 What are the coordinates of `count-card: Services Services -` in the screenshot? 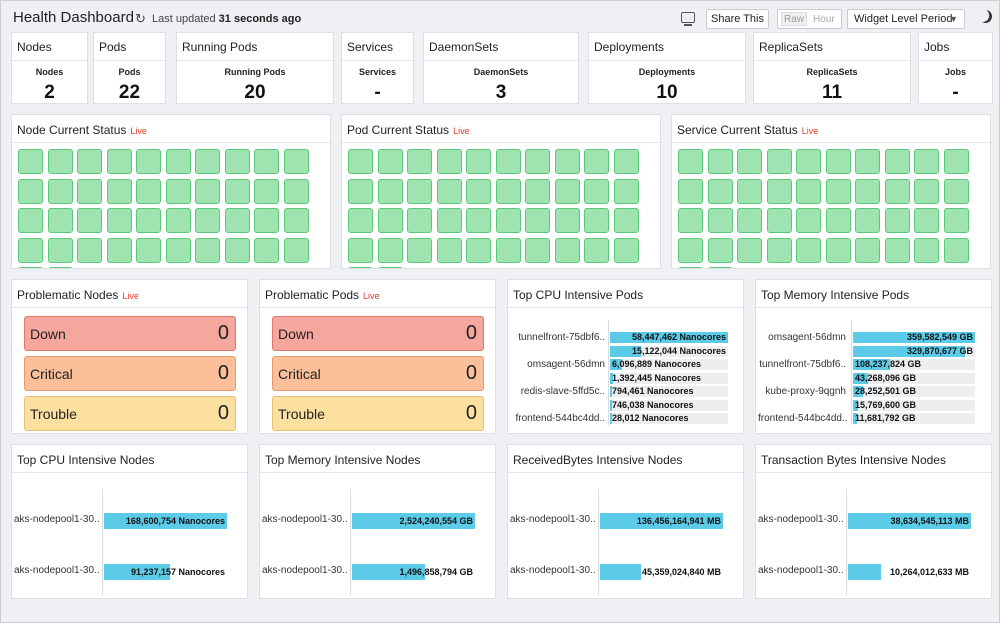 It's located at (377, 68).